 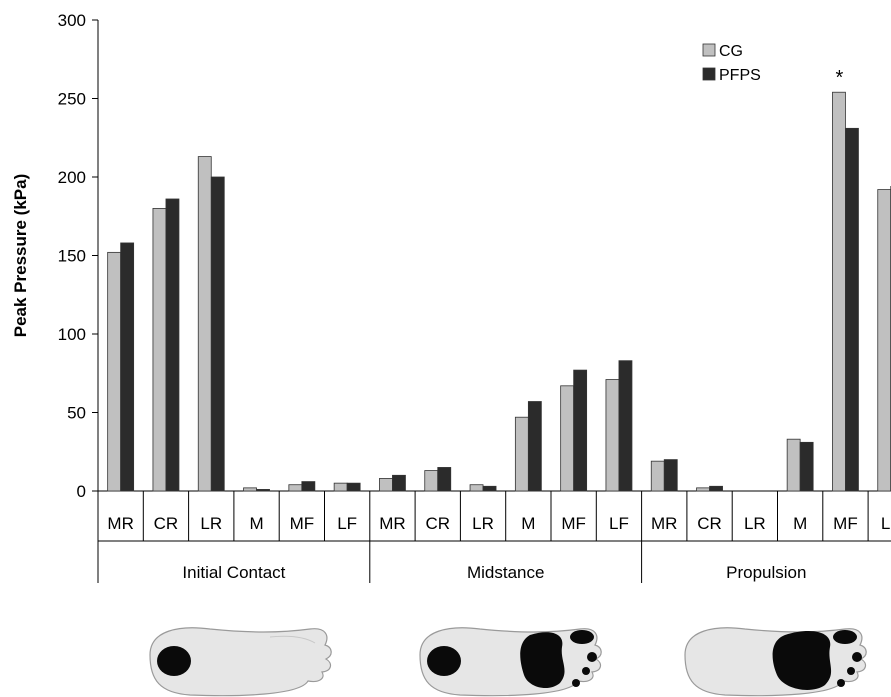 I want to click on bar-pfps-propulsion-mf, so click(x=852, y=309).